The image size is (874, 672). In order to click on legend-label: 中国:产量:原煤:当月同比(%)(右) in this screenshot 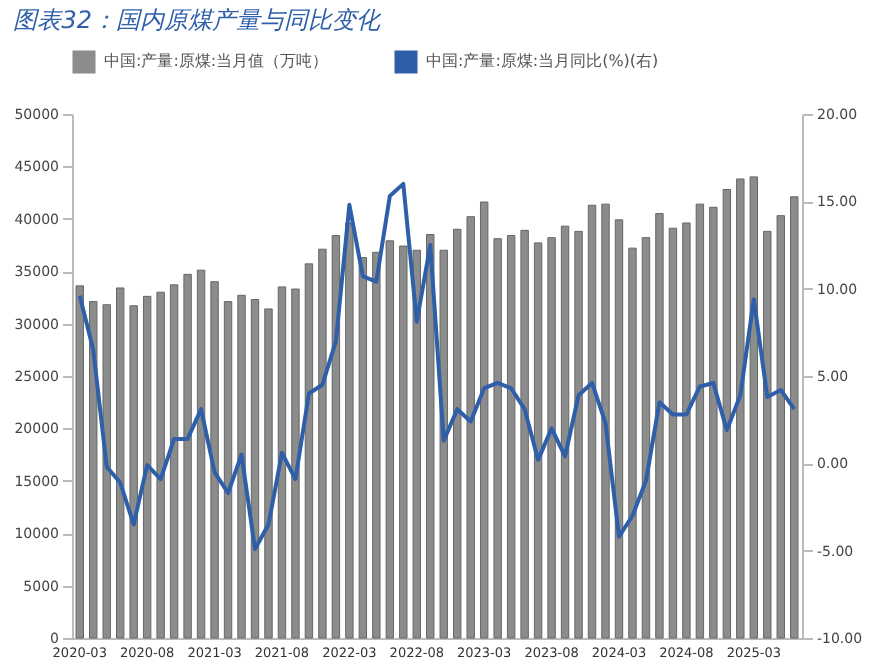, I will do `click(542, 61)`.